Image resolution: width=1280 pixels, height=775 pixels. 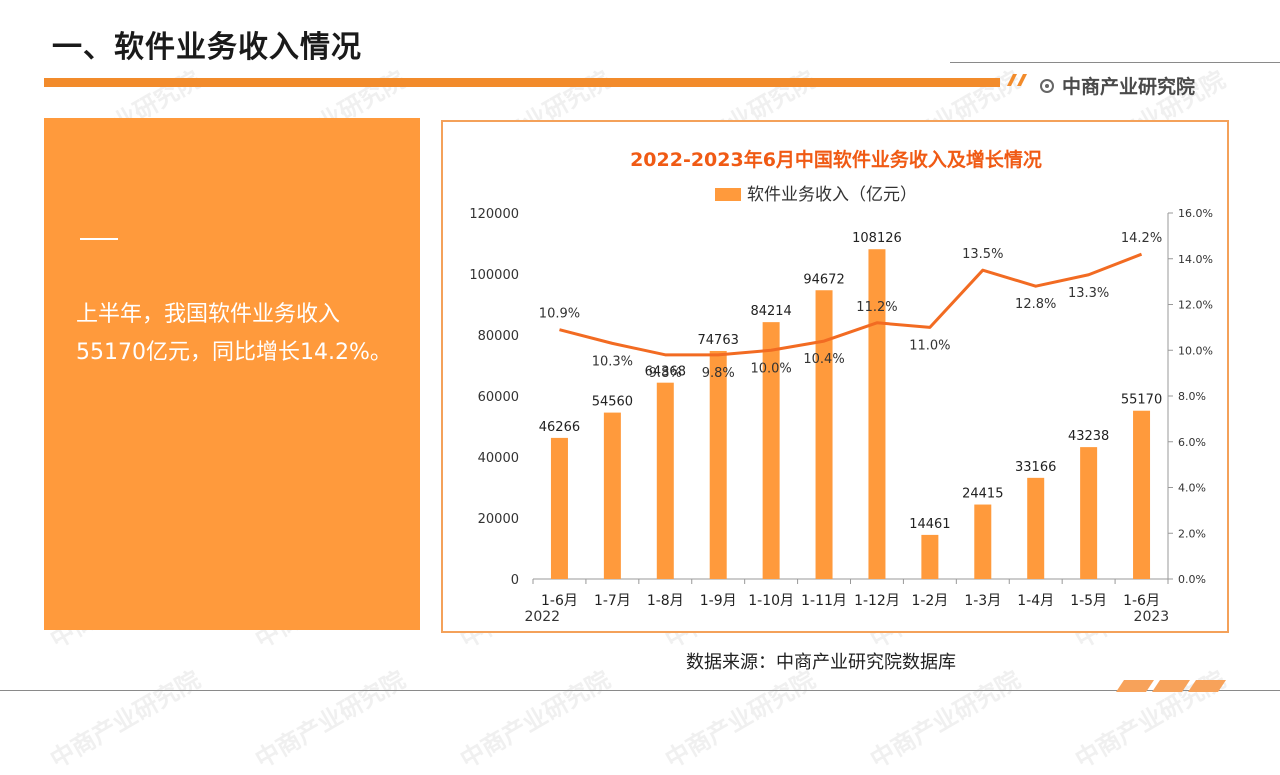 What do you see at coordinates (982, 254) in the screenshot?
I see `growth-rate-label: 13.5%` at bounding box center [982, 254].